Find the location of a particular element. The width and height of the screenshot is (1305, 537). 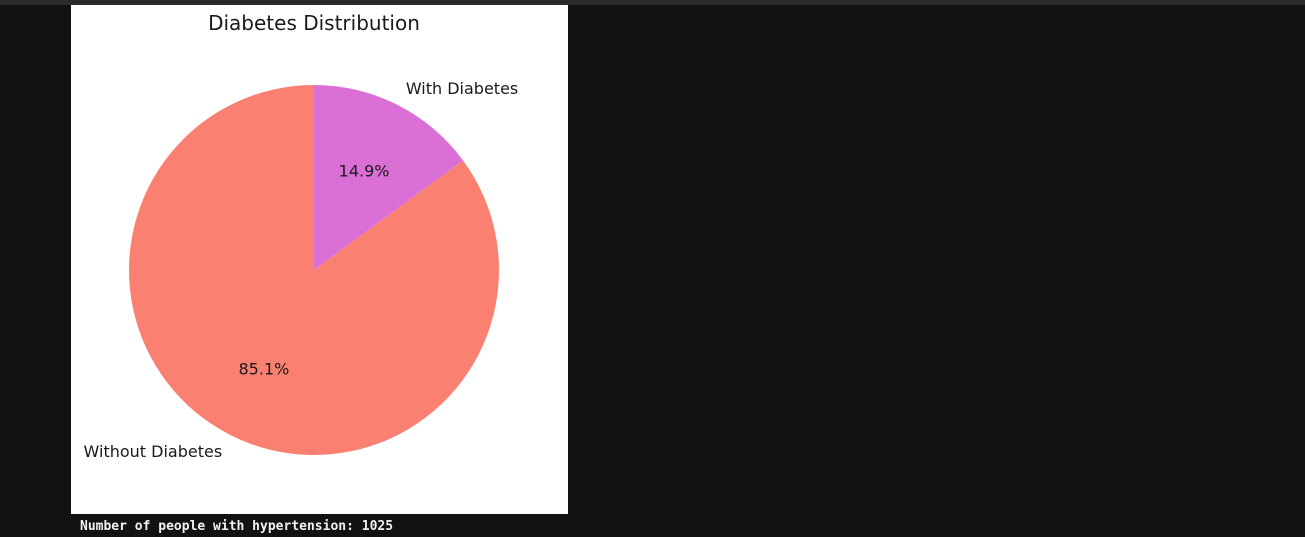

chart-title: Diabetes Distribution is located at coordinates (314, 23).